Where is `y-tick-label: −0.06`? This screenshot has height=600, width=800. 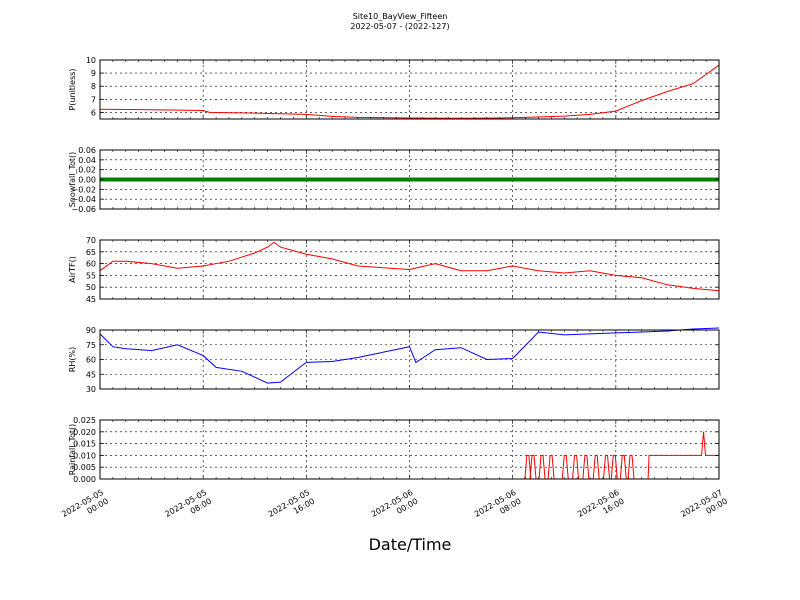 y-tick-label: −0.06 is located at coordinates (83, 209).